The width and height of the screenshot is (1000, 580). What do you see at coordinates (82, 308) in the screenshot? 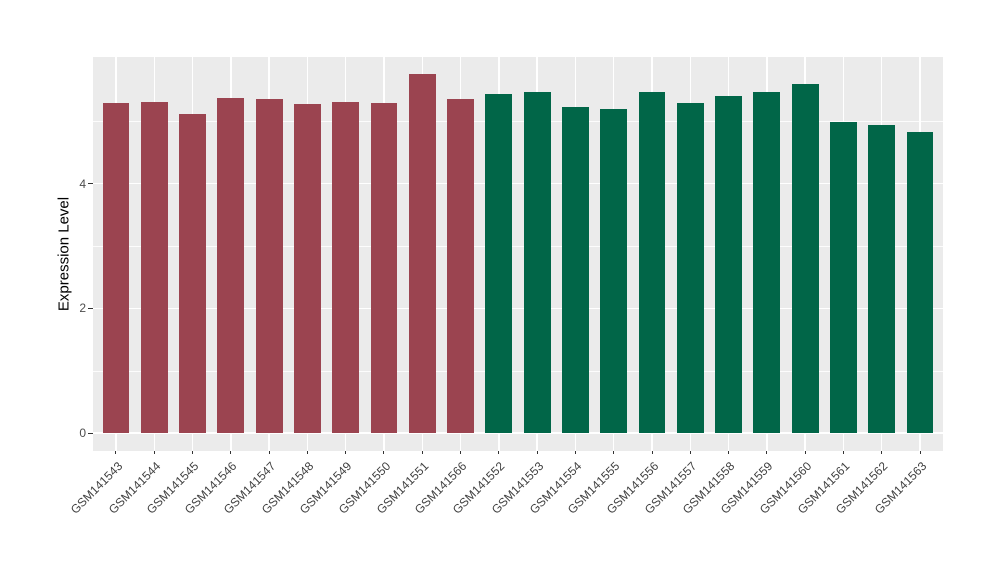
I see `y-tick-label: 2` at bounding box center [82, 308].